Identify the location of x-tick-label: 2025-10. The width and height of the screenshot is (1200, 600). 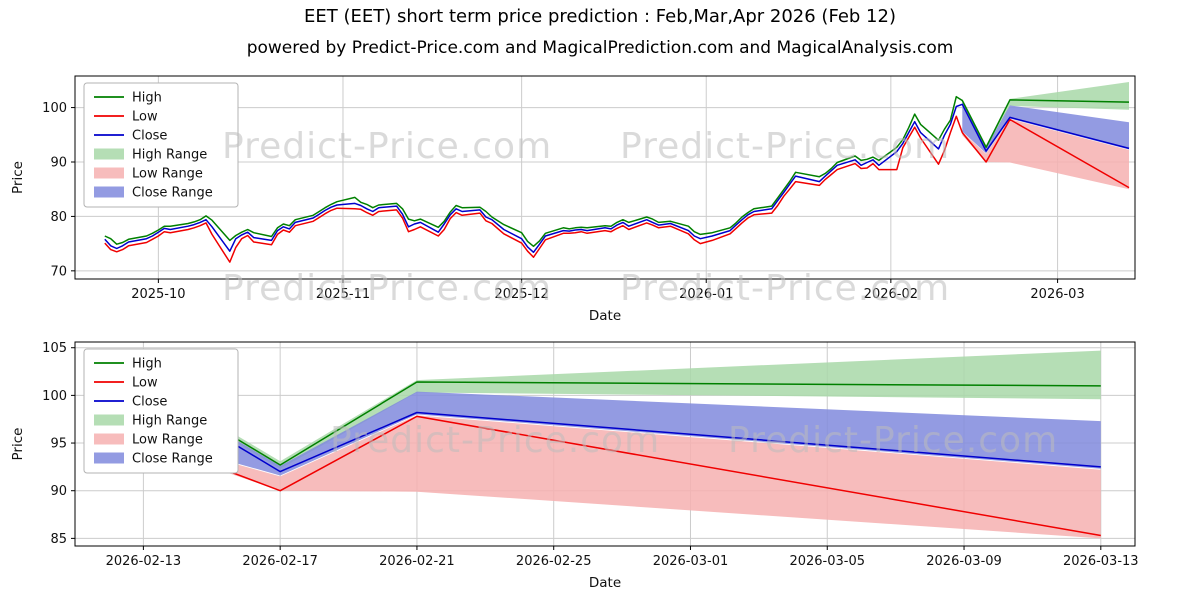
(158, 294).